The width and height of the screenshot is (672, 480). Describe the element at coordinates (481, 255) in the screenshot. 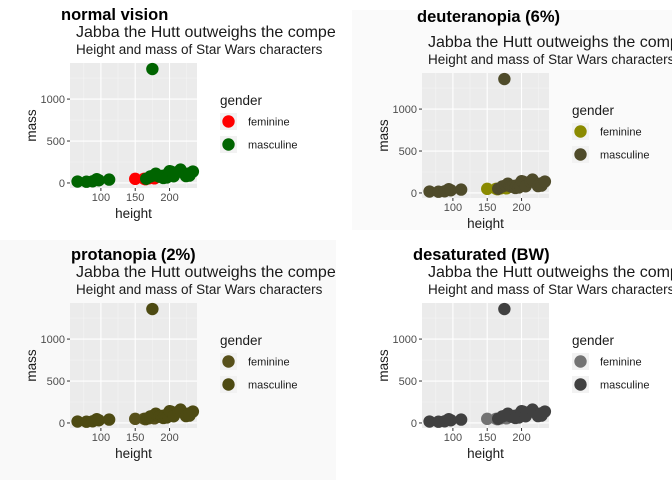

I see `panel-label: desaturated (BW)` at that location.